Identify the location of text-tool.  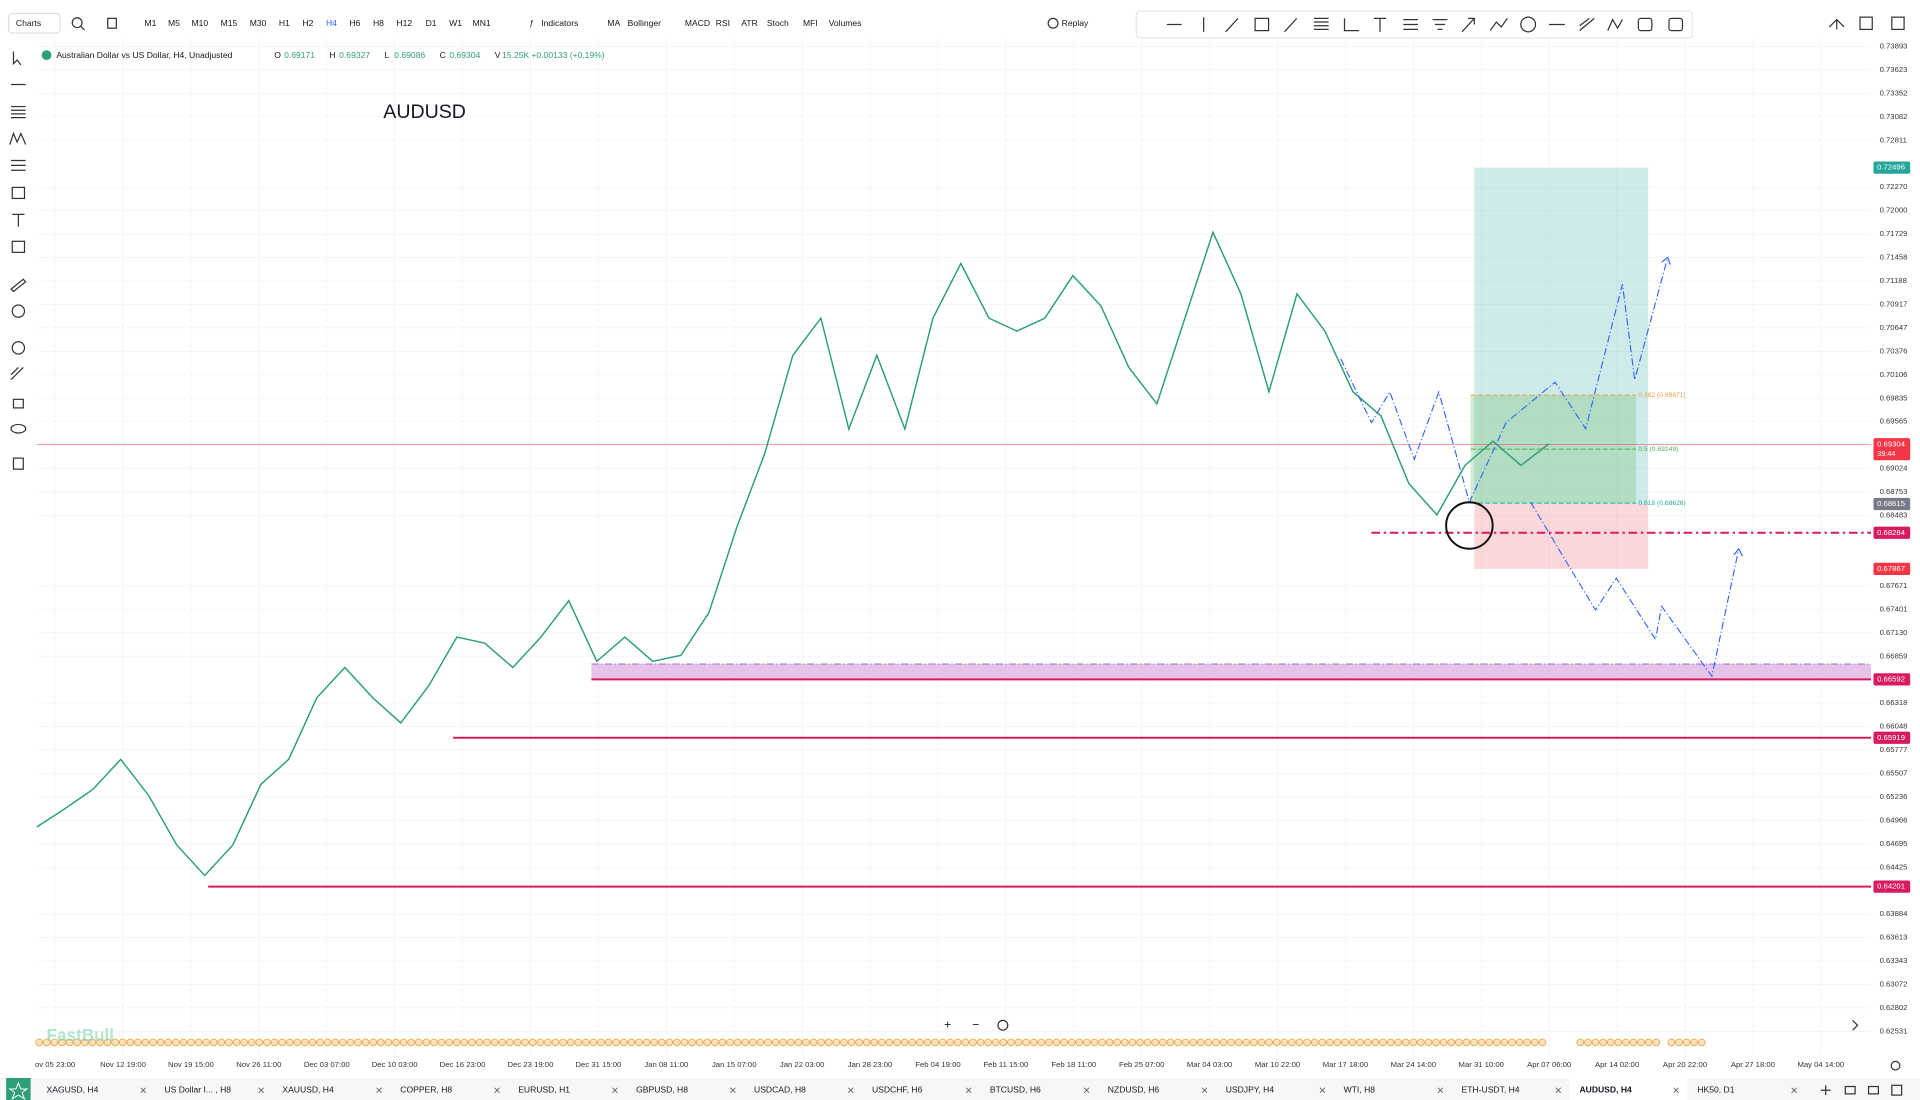
(18, 220).